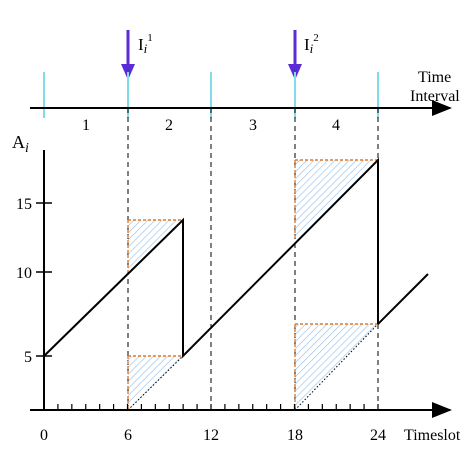 This screenshot has width=474, height=474. What do you see at coordinates (211, 407) in the screenshot?
I see `x-axis-minor-ticks` at bounding box center [211, 407].